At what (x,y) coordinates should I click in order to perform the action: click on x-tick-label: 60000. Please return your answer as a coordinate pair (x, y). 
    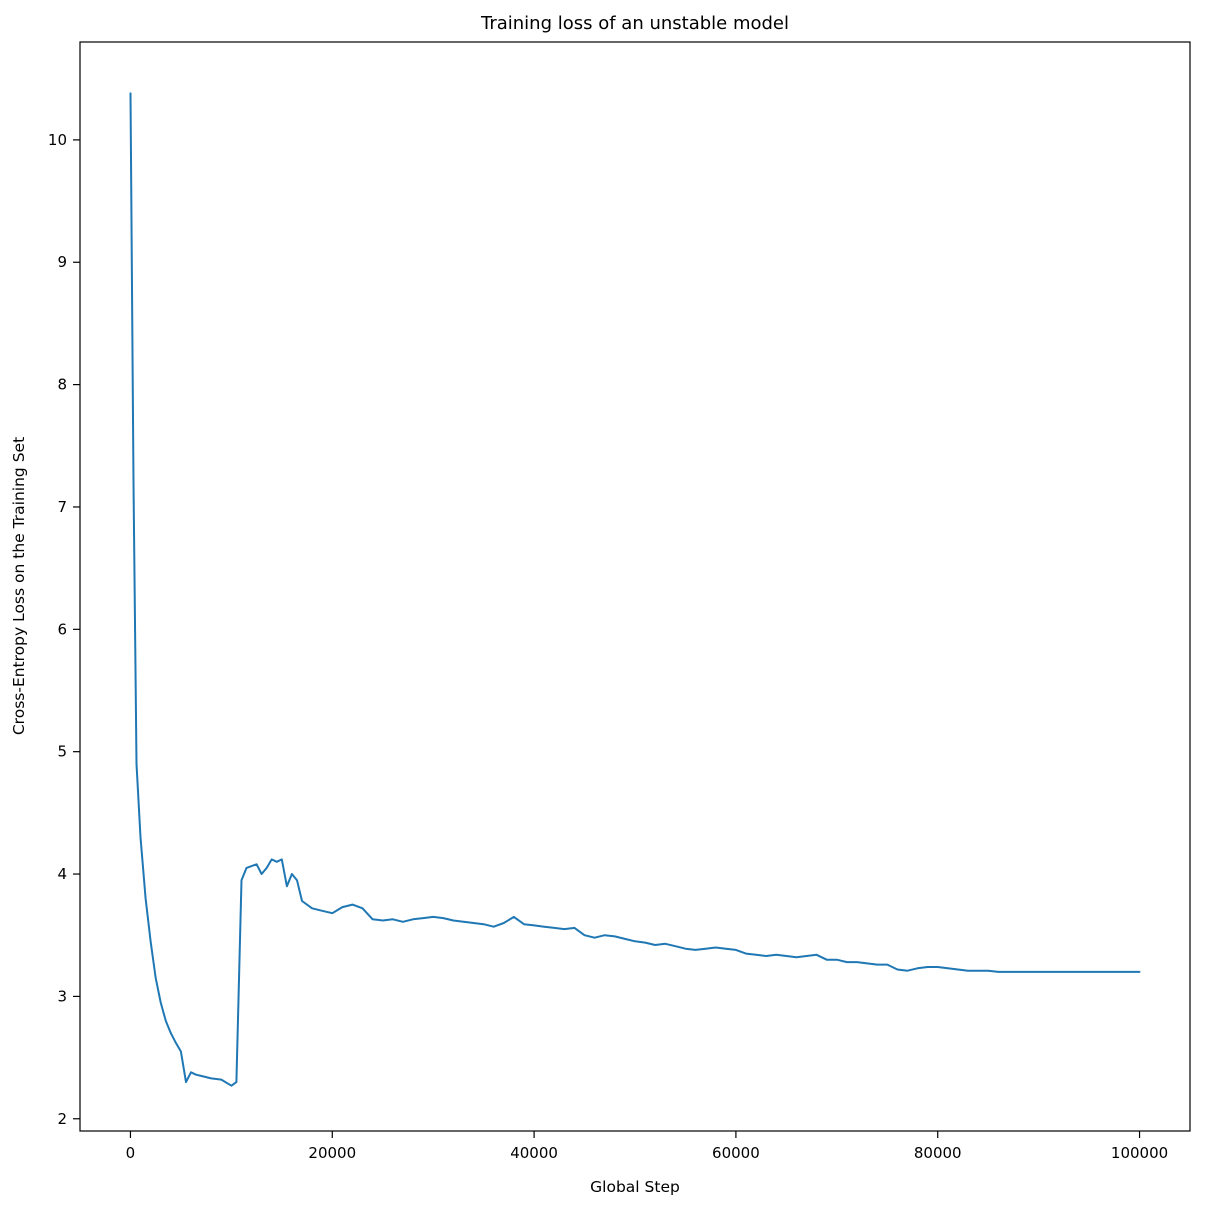
    Looking at the image, I should click on (736, 1153).